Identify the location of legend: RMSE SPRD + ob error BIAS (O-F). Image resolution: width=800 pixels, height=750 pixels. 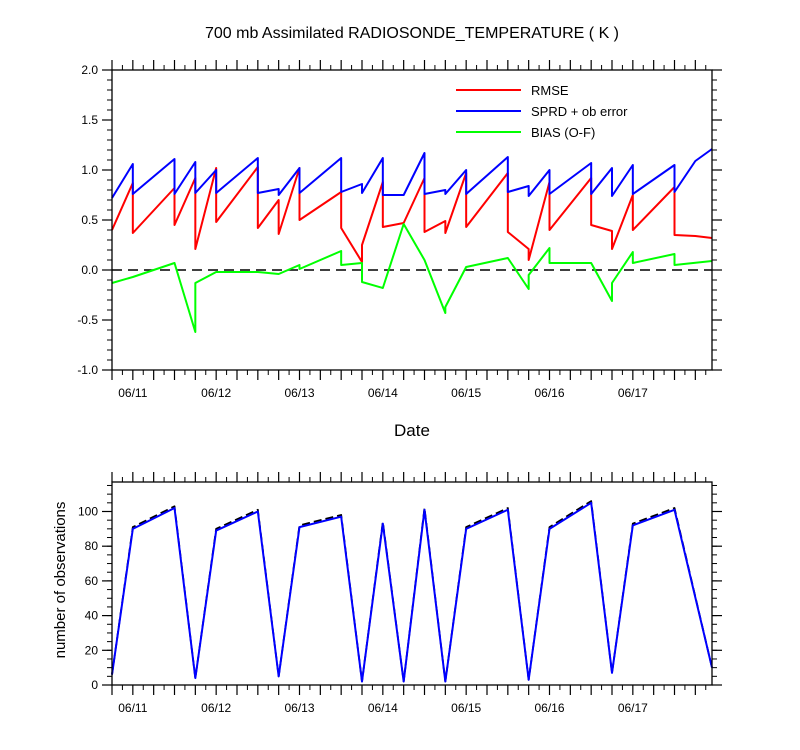
(542, 111).